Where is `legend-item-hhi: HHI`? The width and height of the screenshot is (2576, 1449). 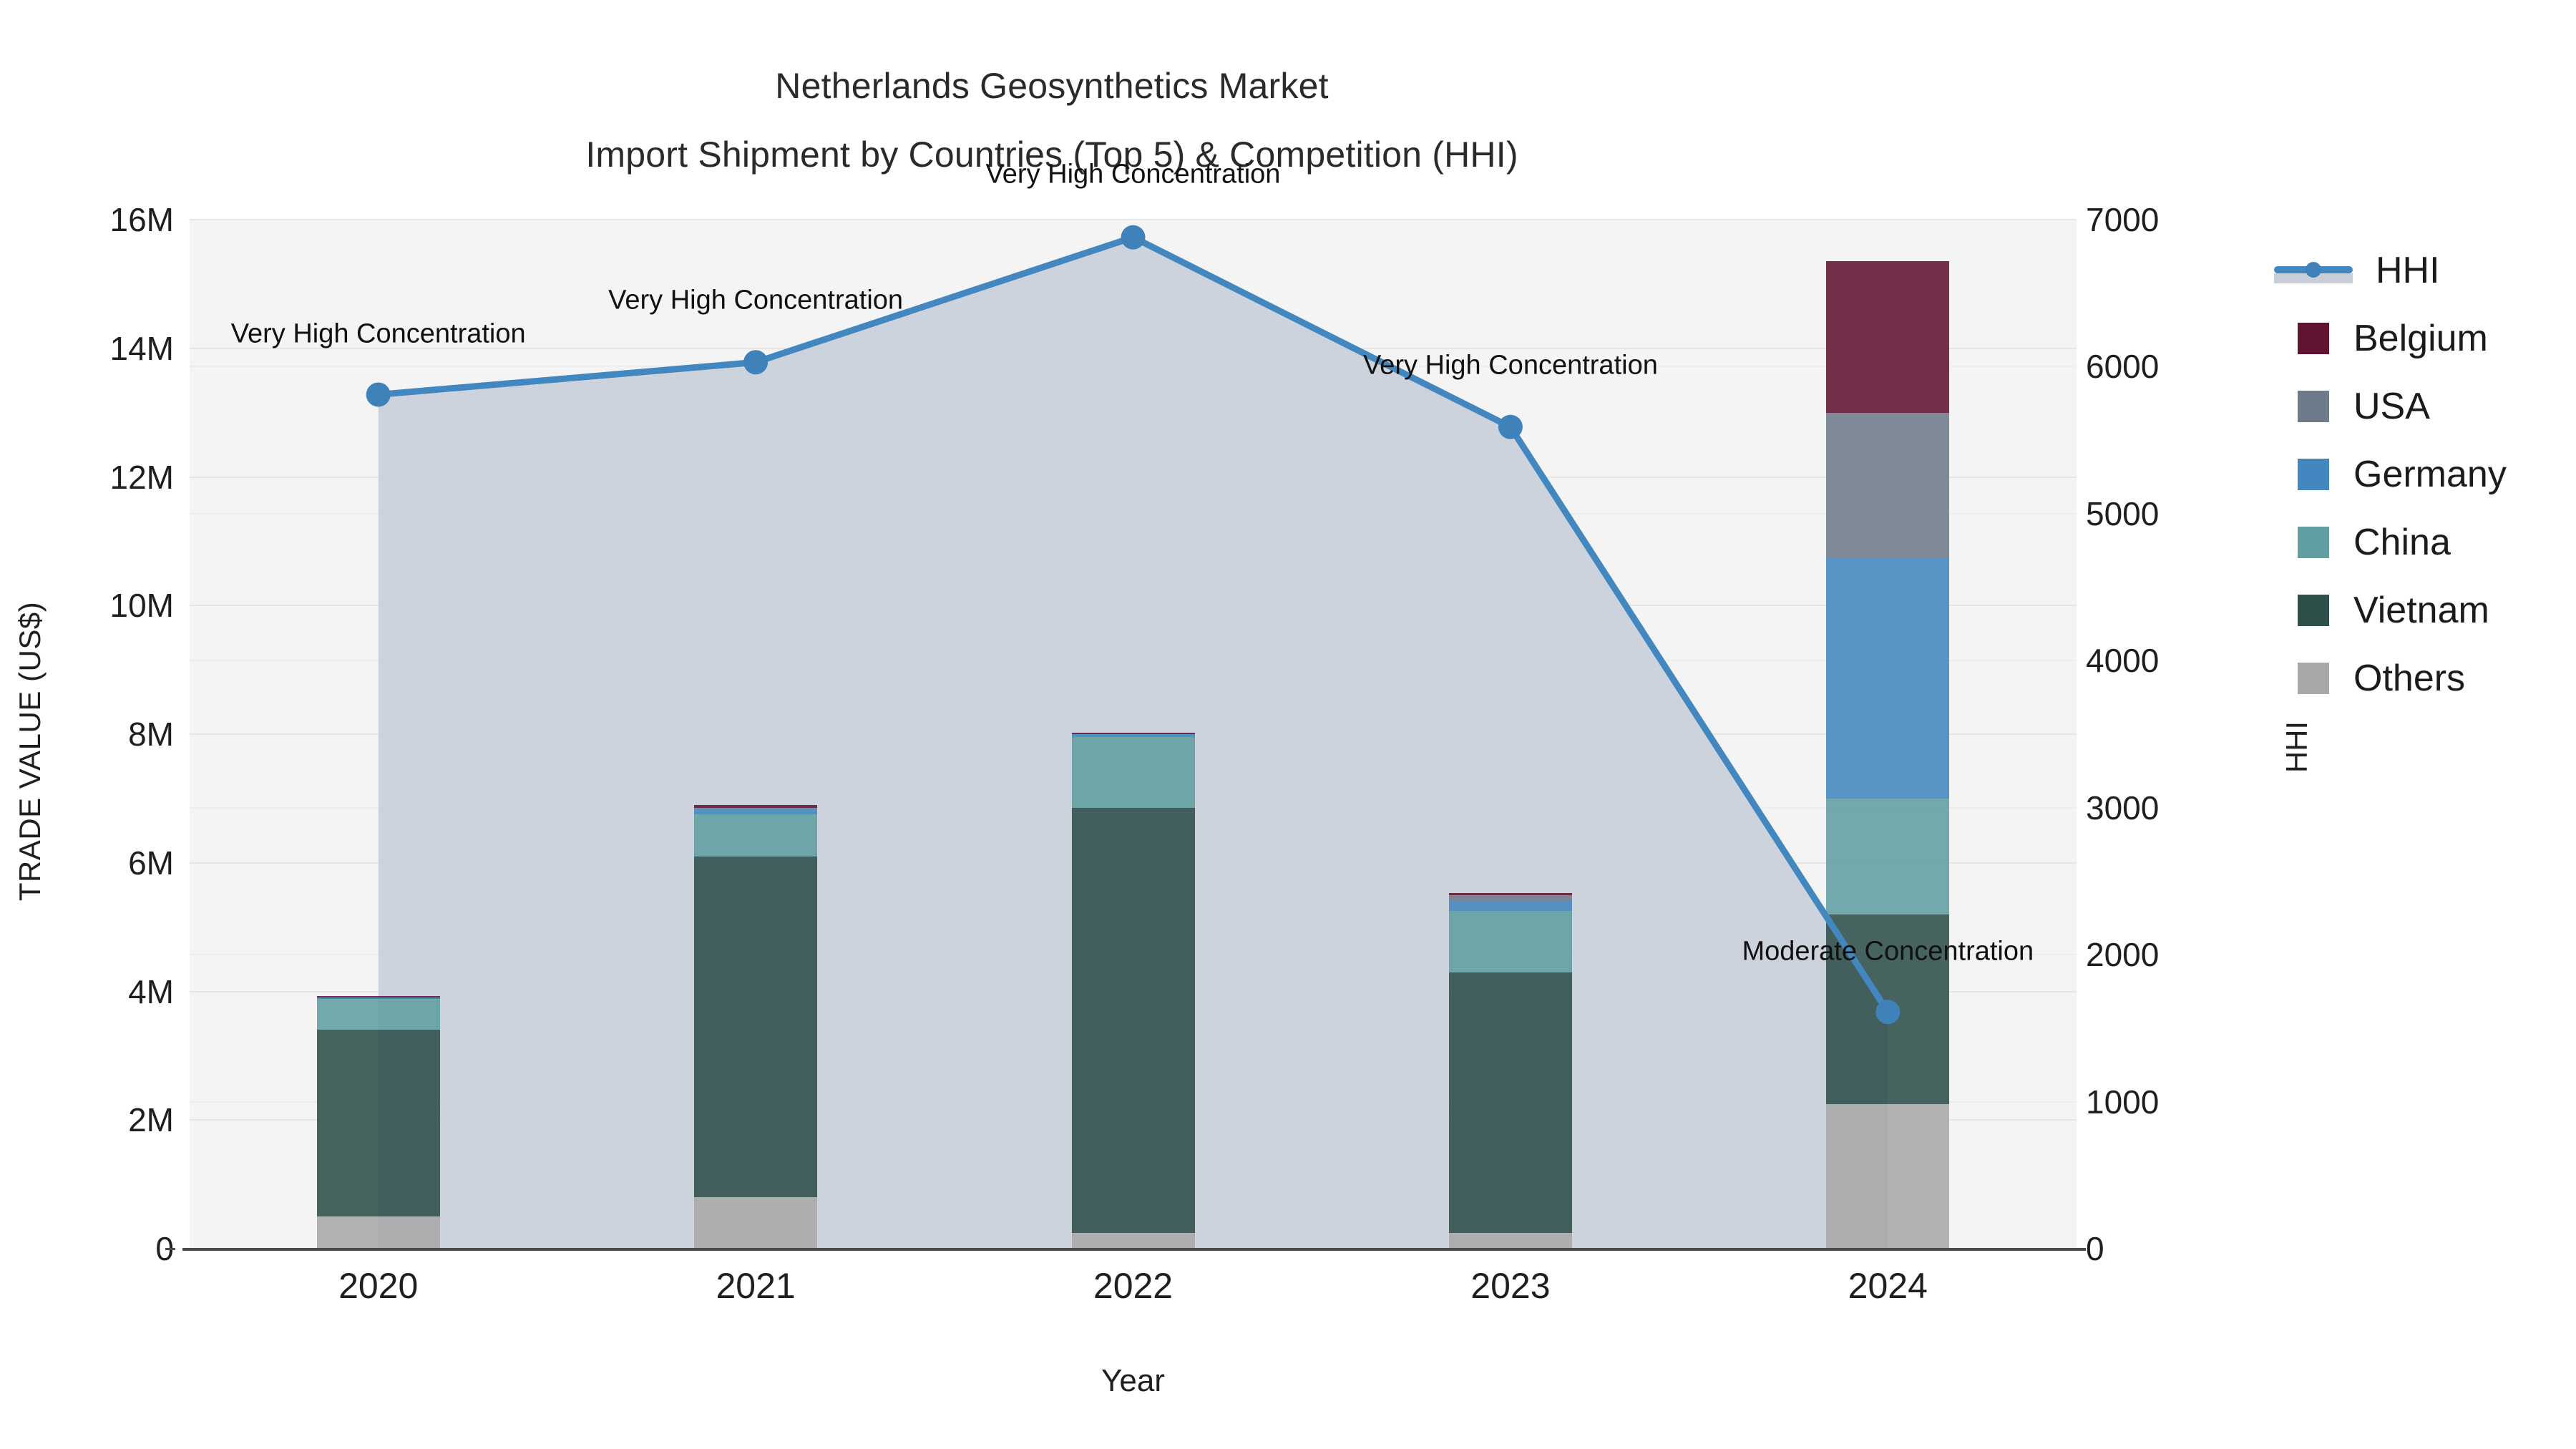 legend-item-hhi: HHI is located at coordinates (2424, 270).